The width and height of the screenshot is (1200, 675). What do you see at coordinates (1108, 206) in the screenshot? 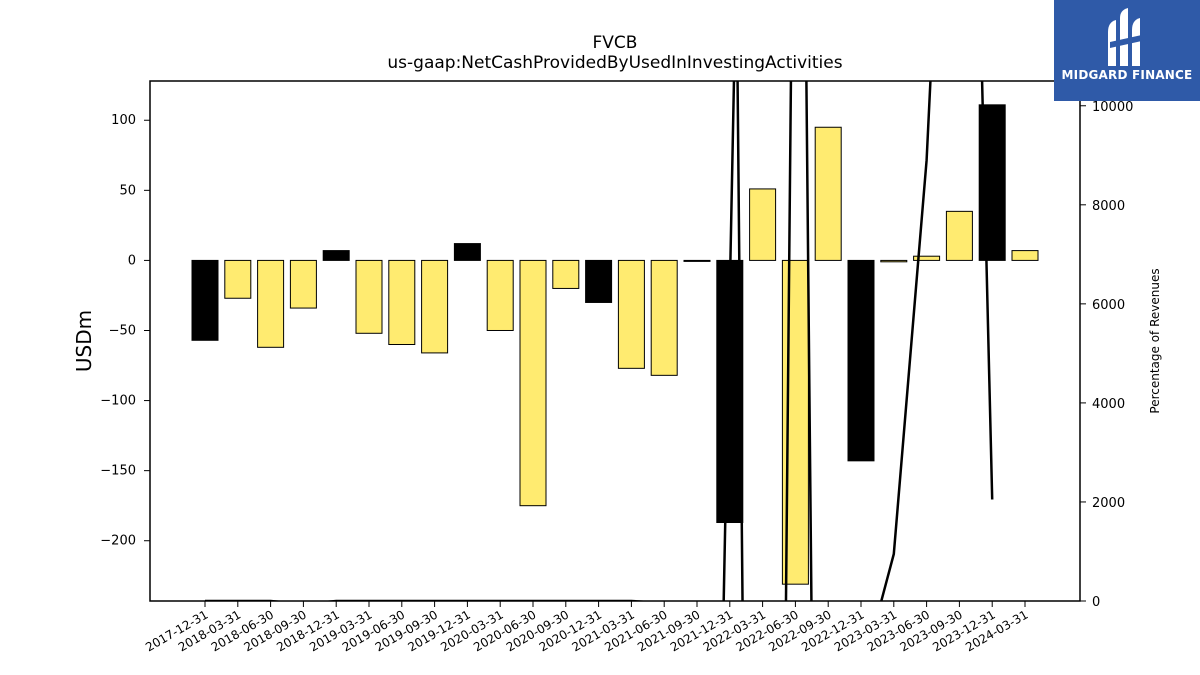
I see `y2-tick-label: 8000` at bounding box center [1108, 206].